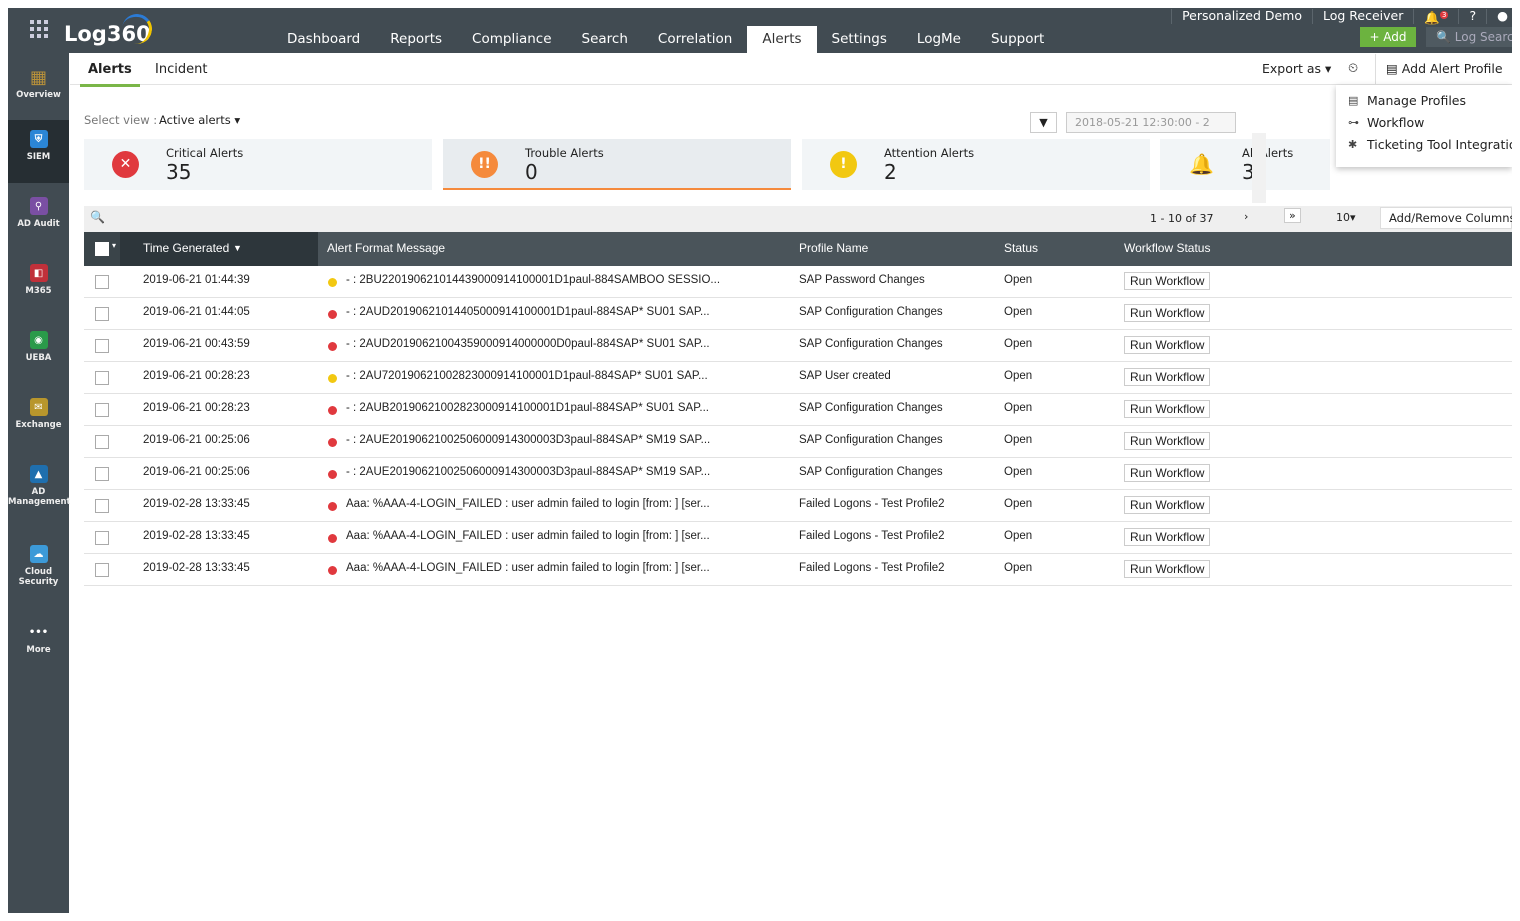  I want to click on sidebar-item-overview: ▦ Overview, so click(38, 85).